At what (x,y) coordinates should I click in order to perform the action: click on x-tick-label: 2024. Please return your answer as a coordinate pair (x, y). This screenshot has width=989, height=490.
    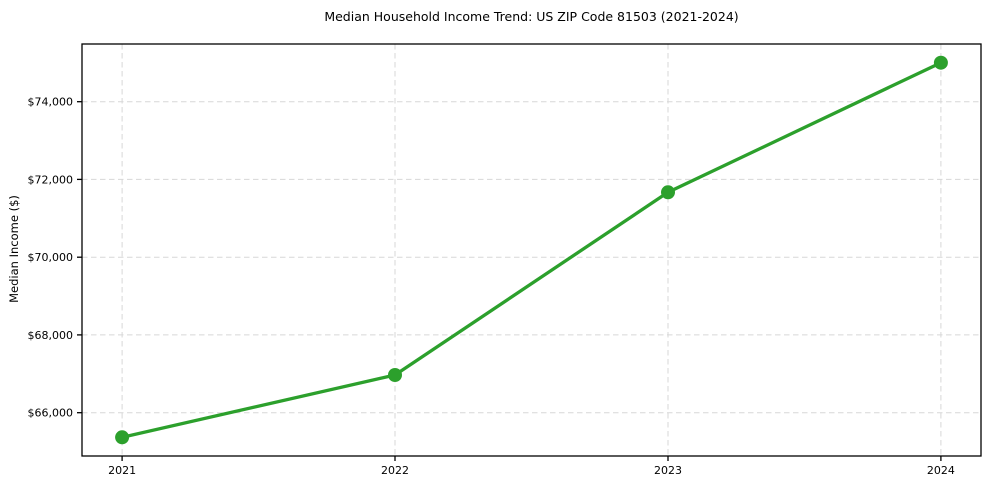
    Looking at the image, I should click on (941, 470).